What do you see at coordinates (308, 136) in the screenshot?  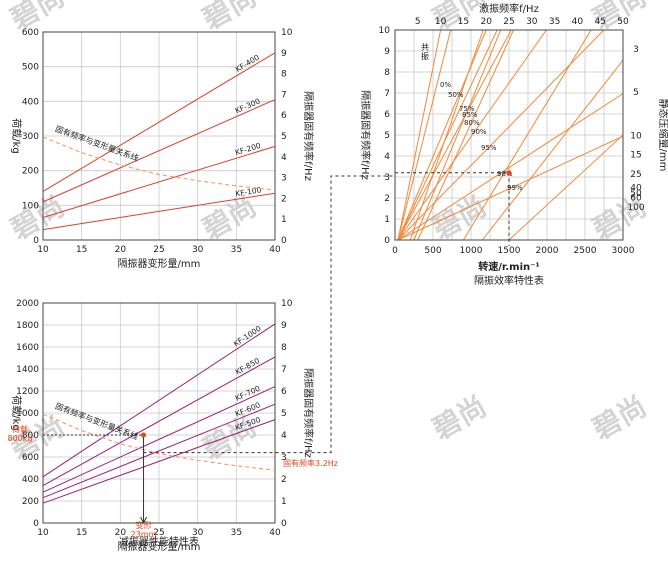 I see `y-right-axis-label: 隔振器固有频率f/Hz` at bounding box center [308, 136].